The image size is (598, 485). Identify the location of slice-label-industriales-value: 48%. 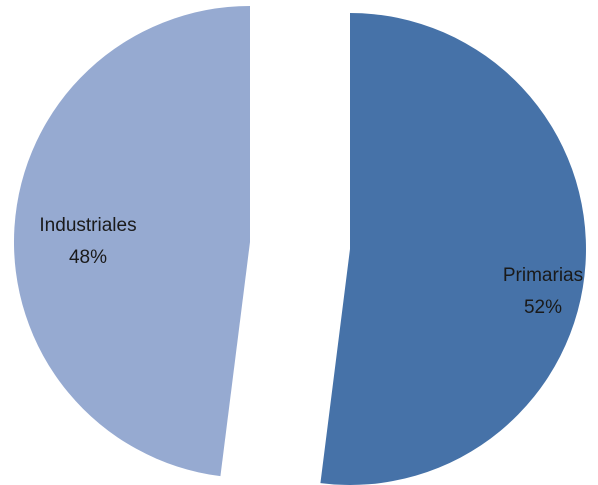
(88, 257).